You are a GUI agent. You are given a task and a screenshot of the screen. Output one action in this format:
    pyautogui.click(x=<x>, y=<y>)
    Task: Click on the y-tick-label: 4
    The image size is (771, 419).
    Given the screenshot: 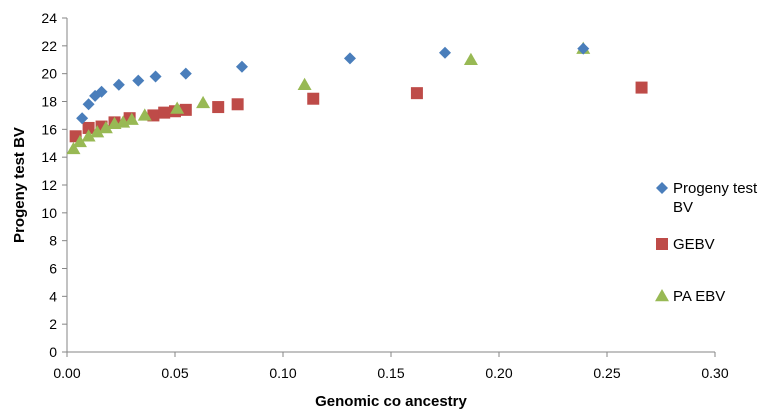 What is the action you would take?
    pyautogui.click(x=53, y=296)
    